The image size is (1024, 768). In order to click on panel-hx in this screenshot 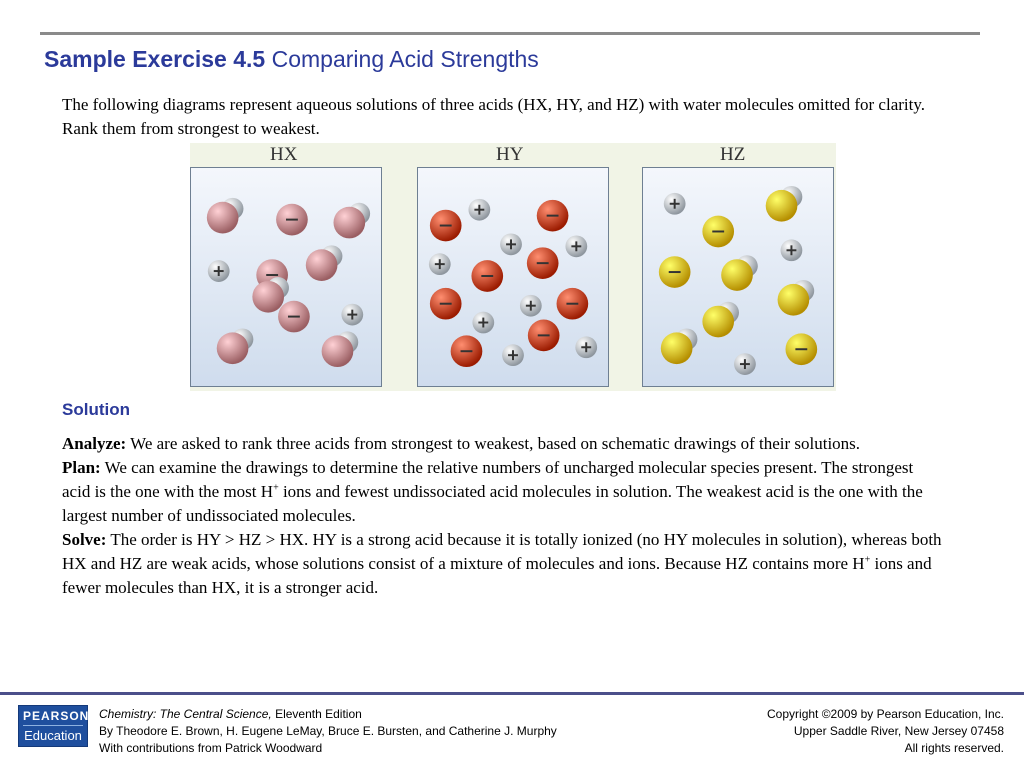, I will do `click(286, 277)`.